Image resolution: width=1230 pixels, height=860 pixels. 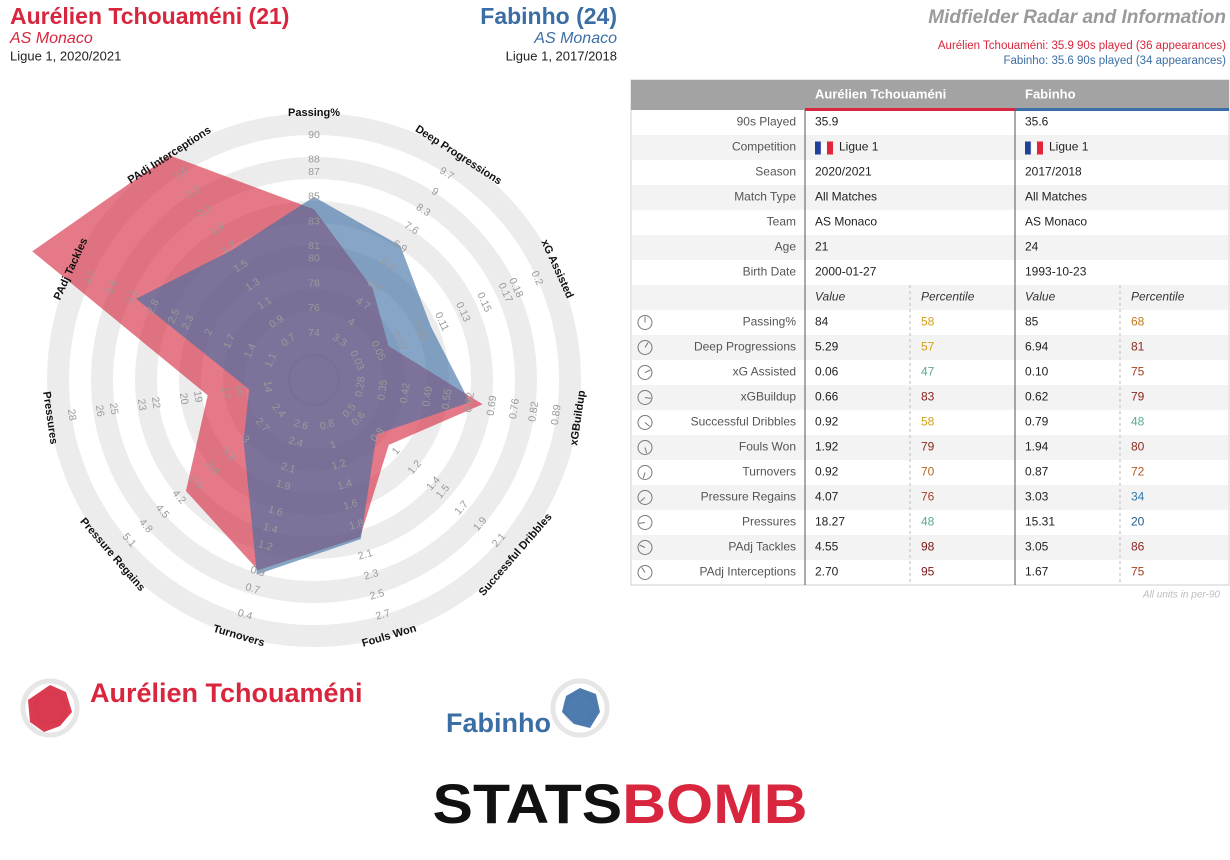 What do you see at coordinates (843, 172) in the screenshot?
I see `cell-value: 2020/2021` at bounding box center [843, 172].